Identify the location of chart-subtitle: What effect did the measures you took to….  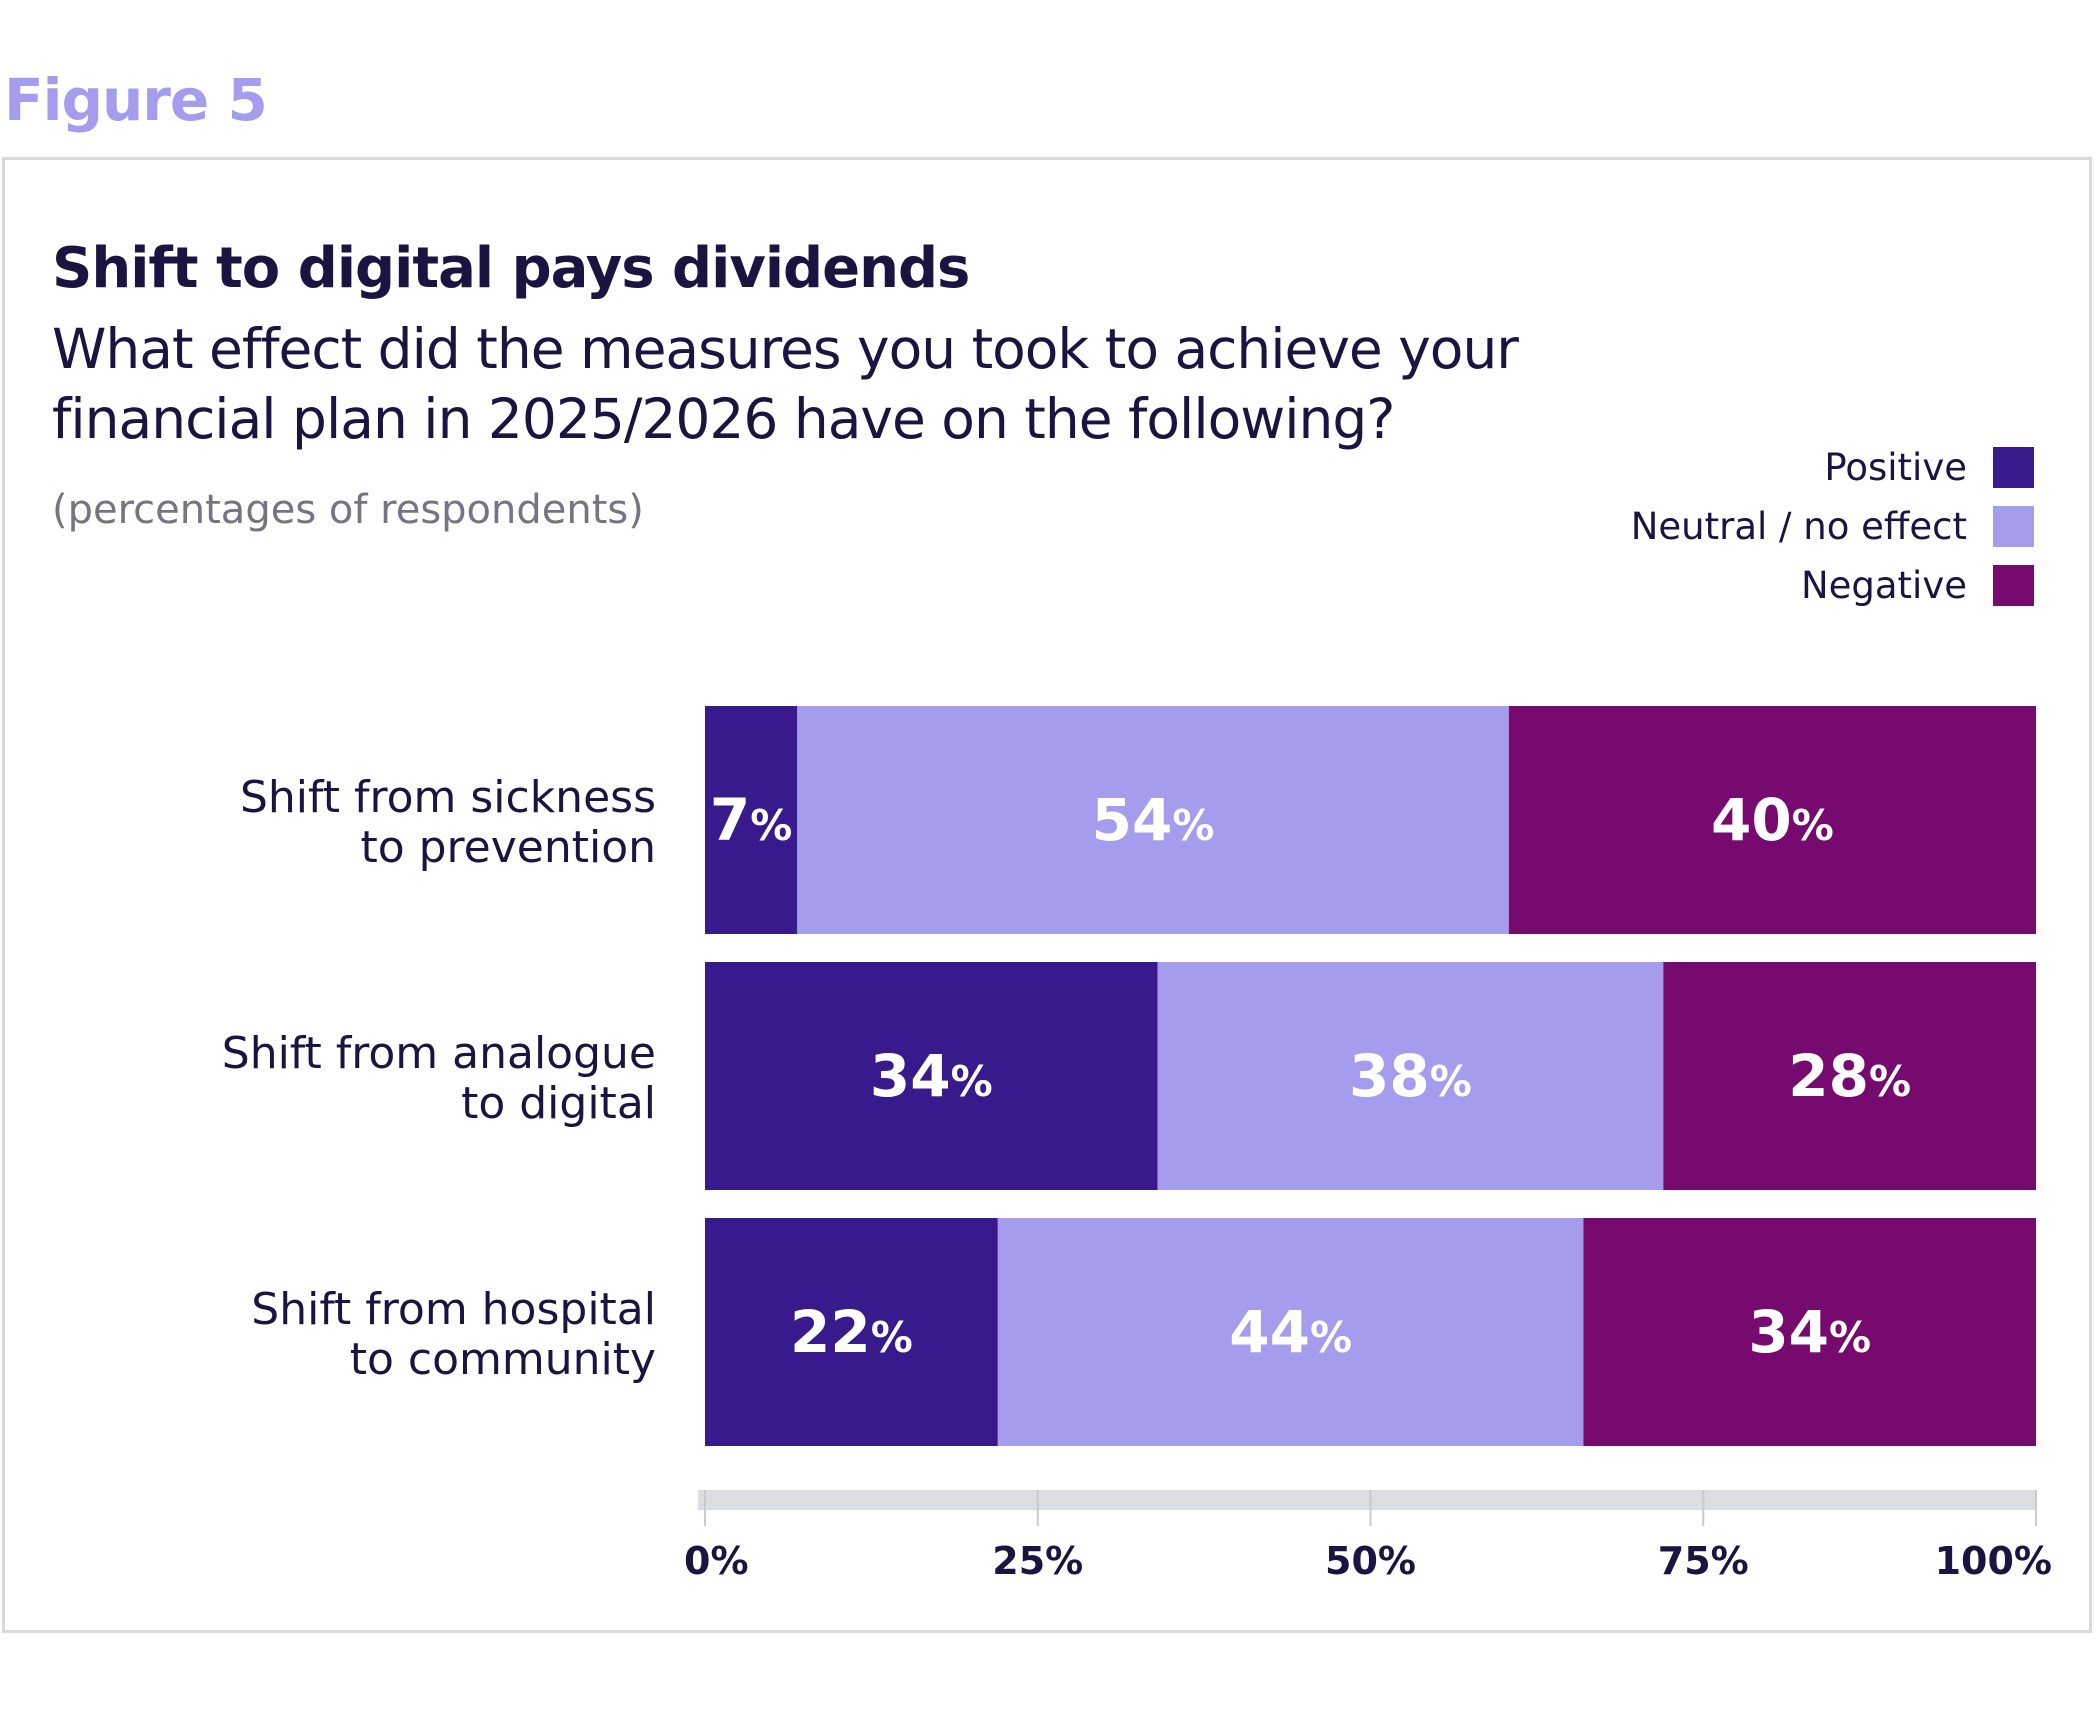
(785, 384).